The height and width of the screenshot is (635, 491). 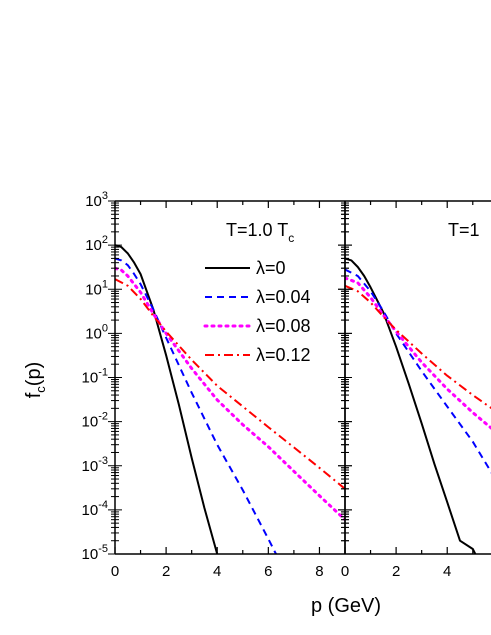 What do you see at coordinates (96, 244) in the screenshot?
I see `y-tick-label: 10²` at bounding box center [96, 244].